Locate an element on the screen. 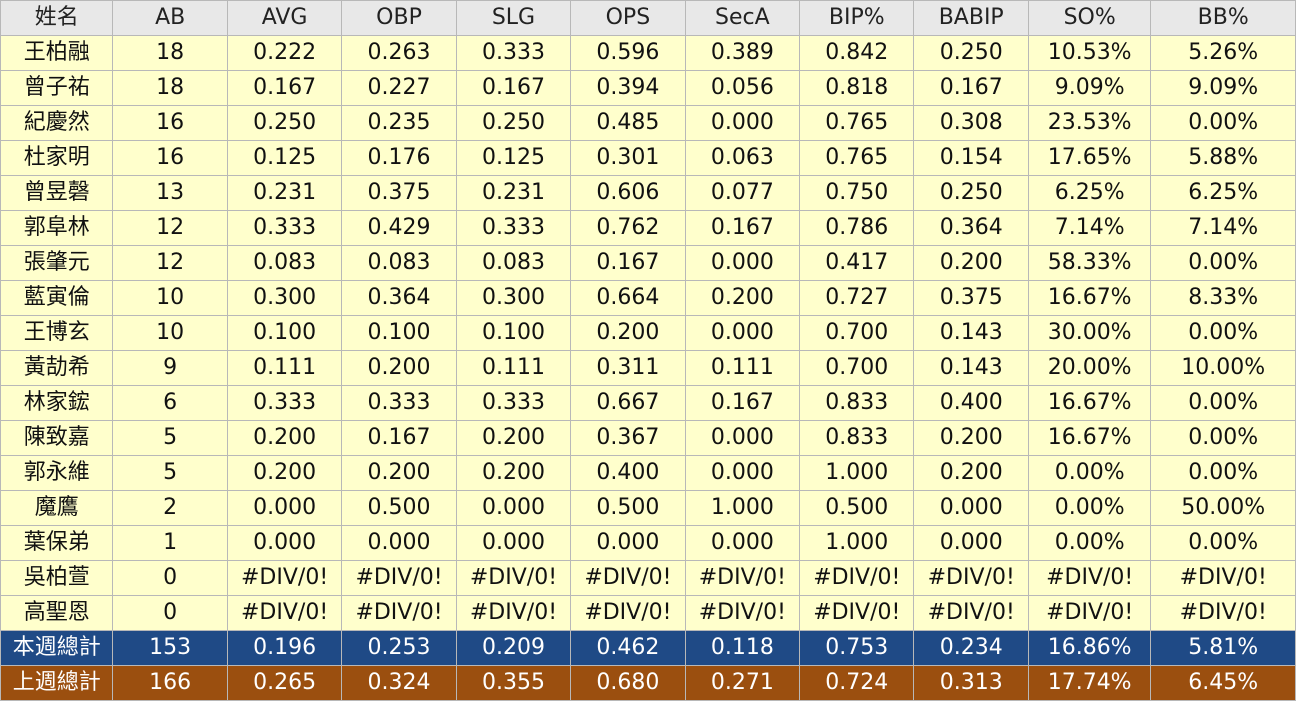 Image resolution: width=1296 pixels, height=701 pixels. total-label-cell: 本週總計 is located at coordinates (57, 648).